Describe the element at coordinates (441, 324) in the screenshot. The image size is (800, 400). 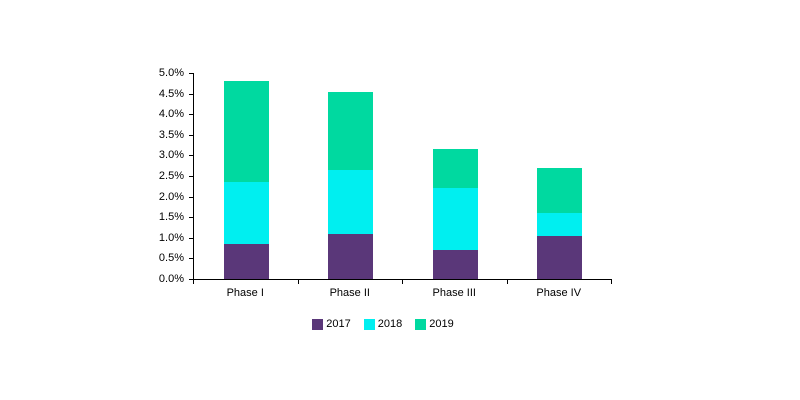
I see `legend-label: 2019` at that location.